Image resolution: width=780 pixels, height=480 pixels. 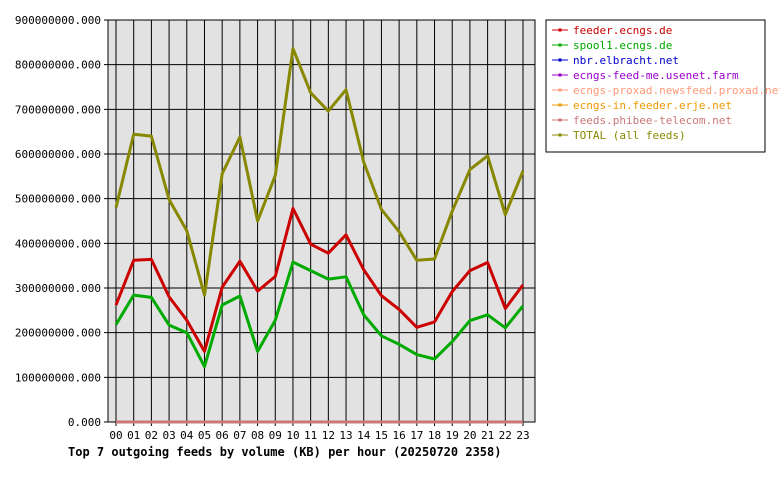 What do you see at coordinates (622, 30) in the screenshot?
I see `legend-label-feeder-ecngs-de: feeder.ecngs.de` at bounding box center [622, 30].